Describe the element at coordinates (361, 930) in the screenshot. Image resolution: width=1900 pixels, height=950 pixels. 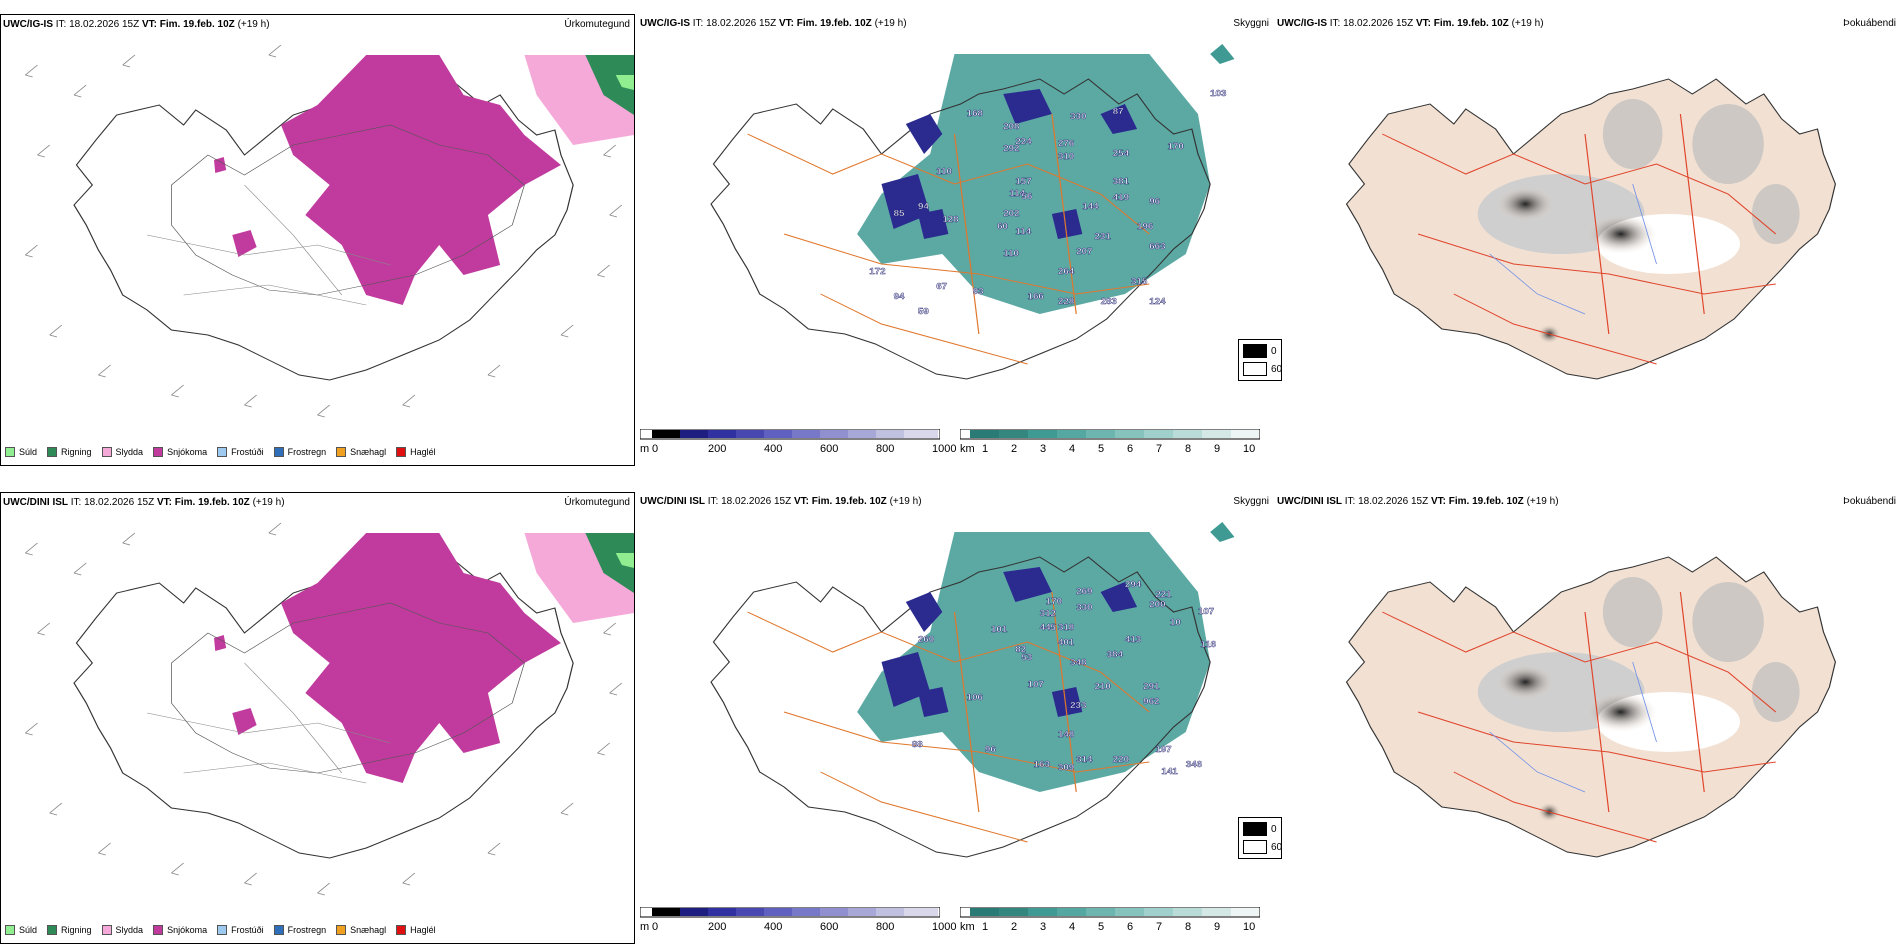
I see `legend-item: Snæhagl` at that location.